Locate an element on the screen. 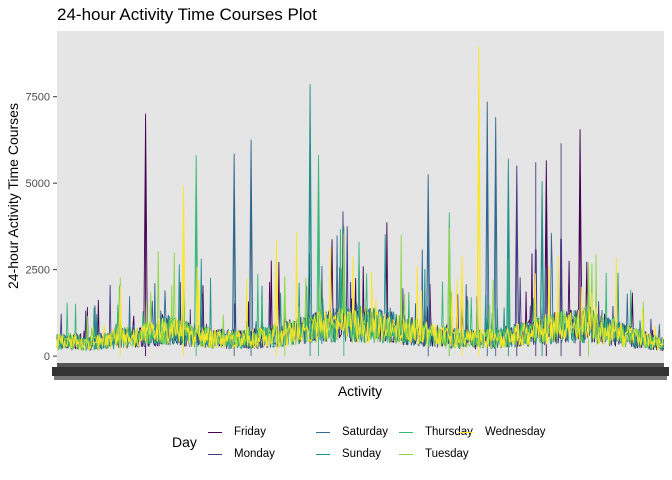 The height and width of the screenshot is (480, 672). legend-label: Saturday is located at coordinates (365, 432).